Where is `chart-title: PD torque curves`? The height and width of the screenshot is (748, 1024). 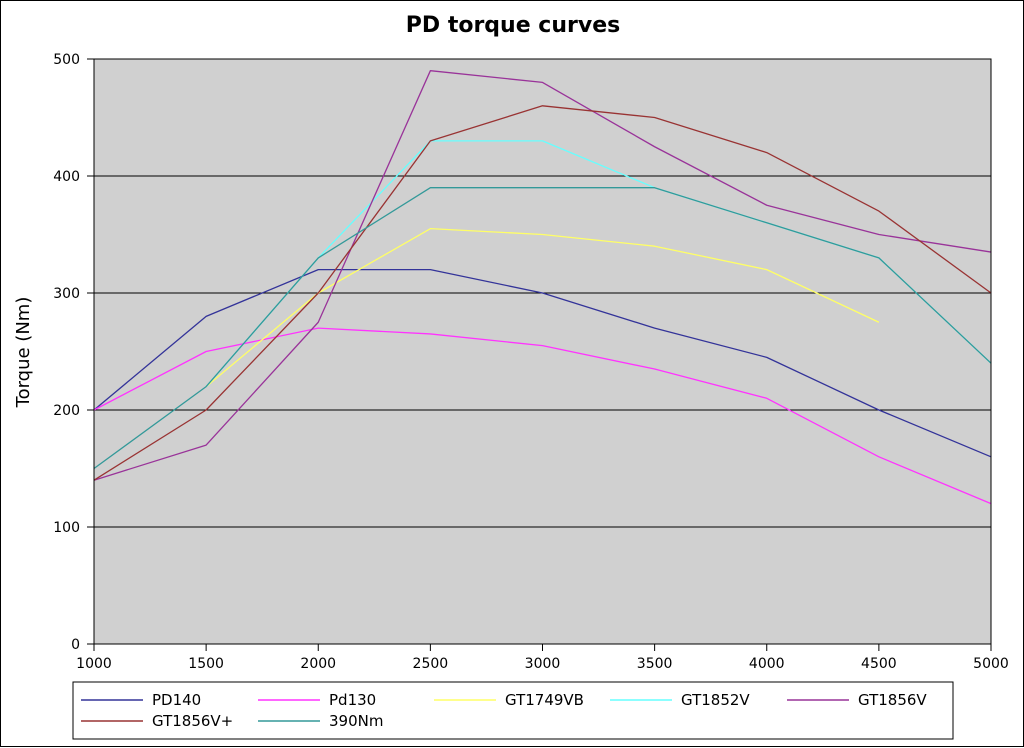 chart-title: PD torque curves is located at coordinates (513, 25).